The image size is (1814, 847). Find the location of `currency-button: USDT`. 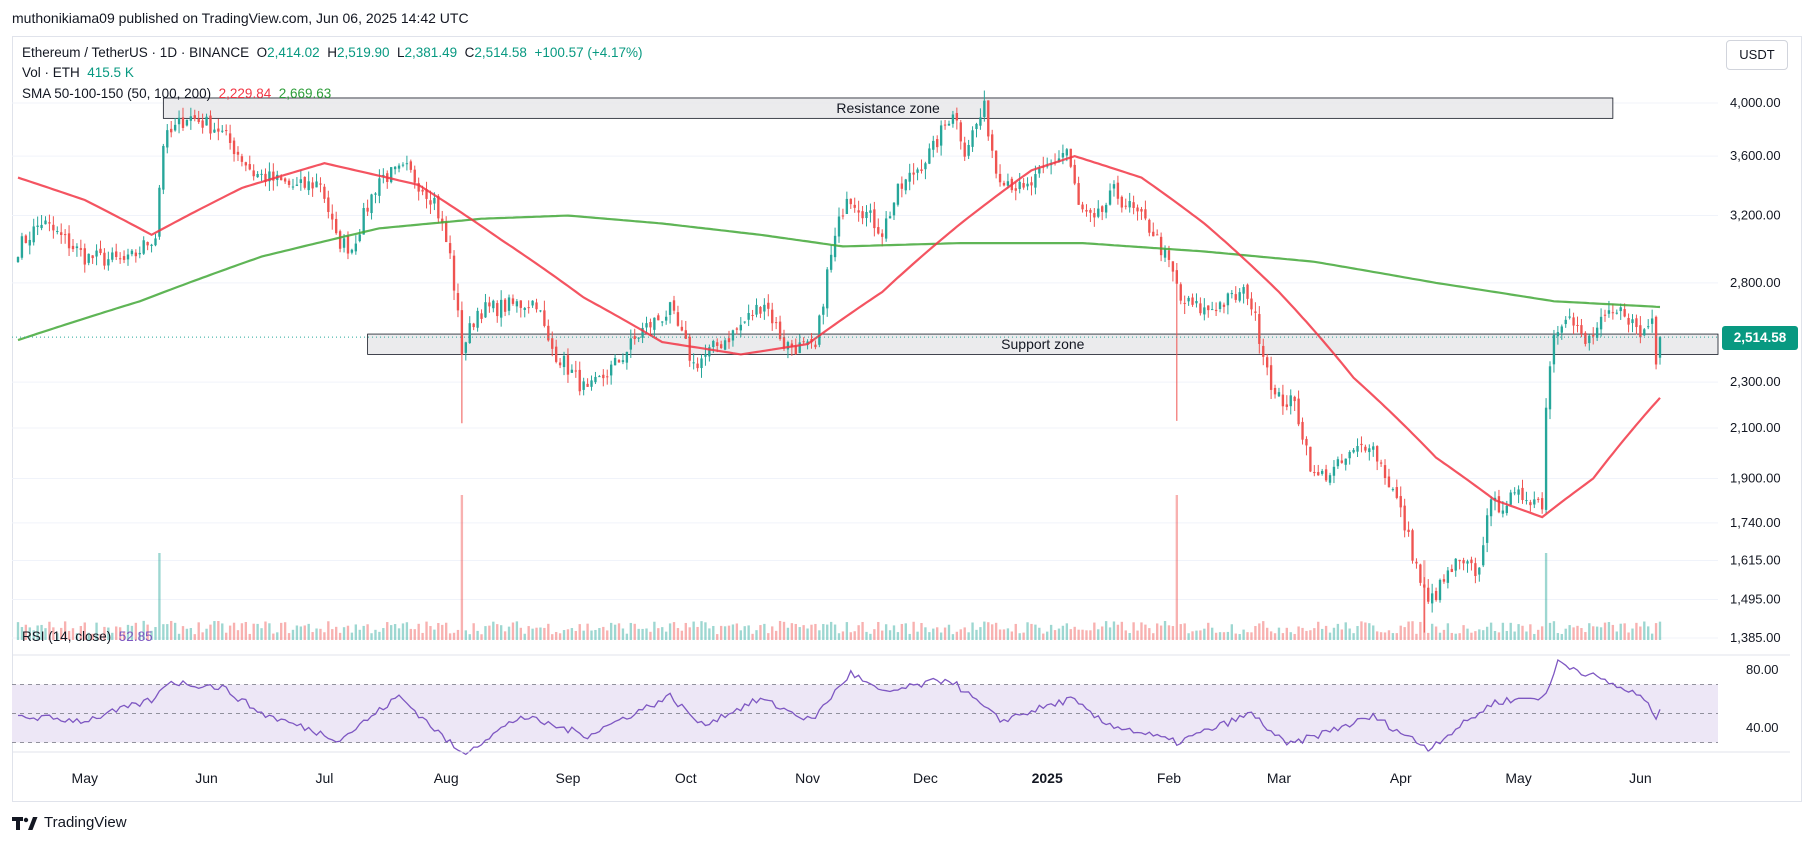

currency-button: USDT is located at coordinates (1757, 55).